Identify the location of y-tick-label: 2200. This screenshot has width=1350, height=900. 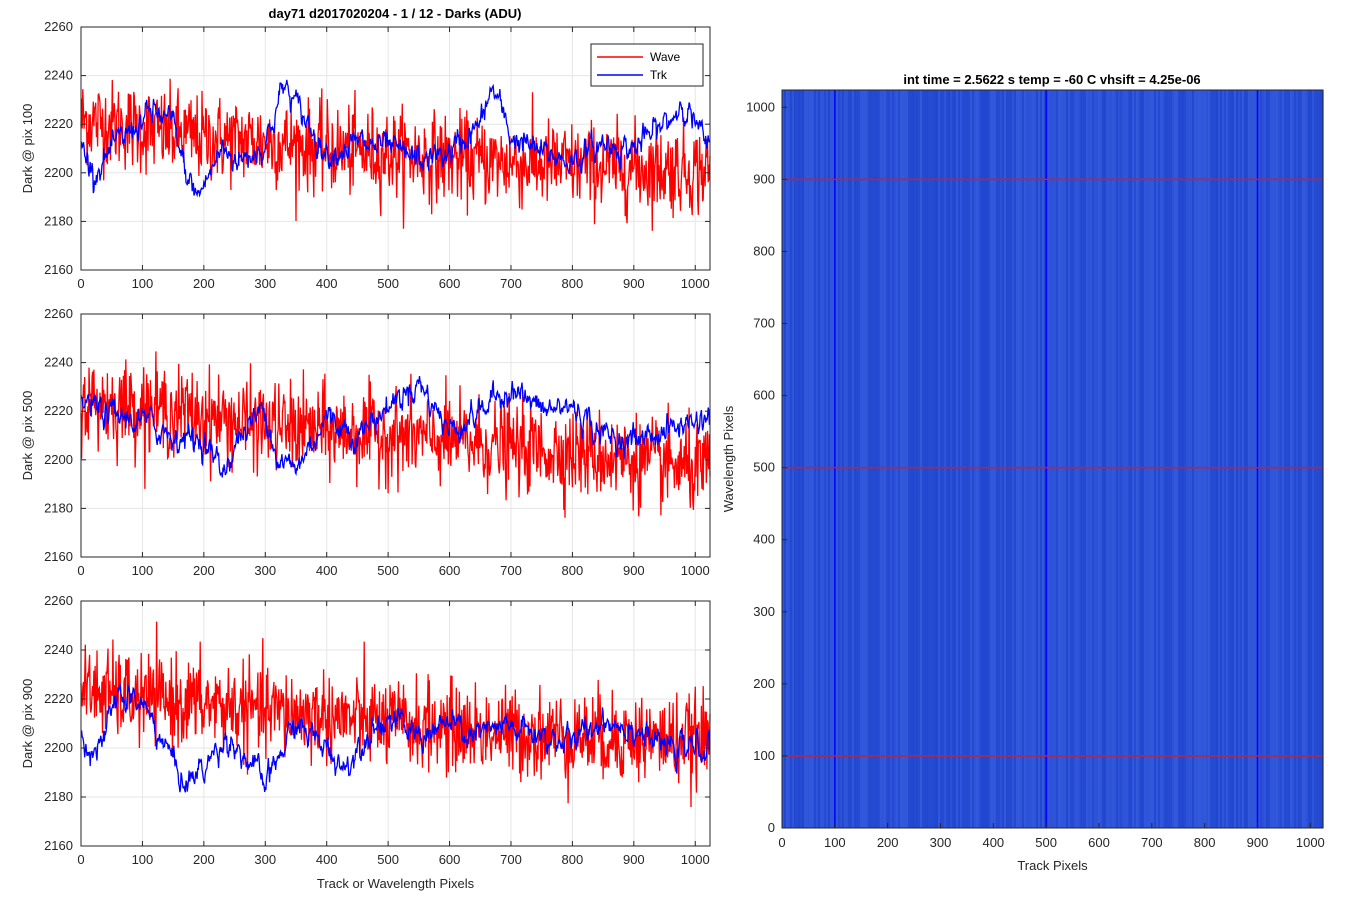
(58, 747).